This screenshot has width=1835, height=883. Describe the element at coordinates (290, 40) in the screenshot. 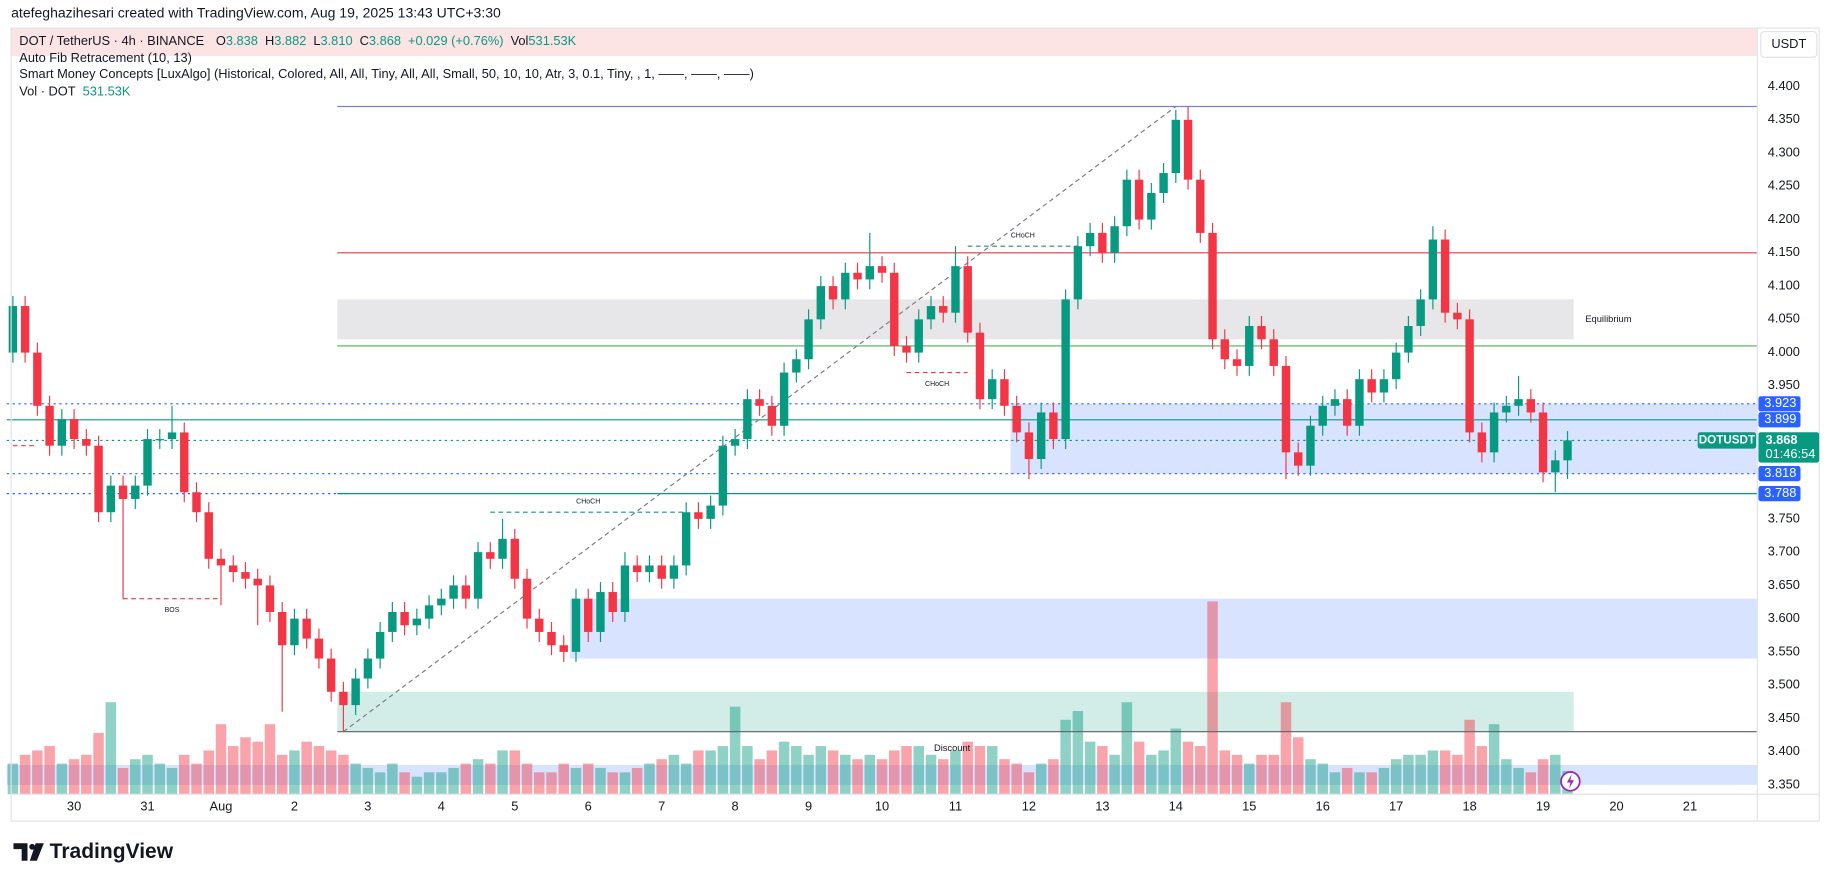

I see `ohlc-value: 3.882` at that location.